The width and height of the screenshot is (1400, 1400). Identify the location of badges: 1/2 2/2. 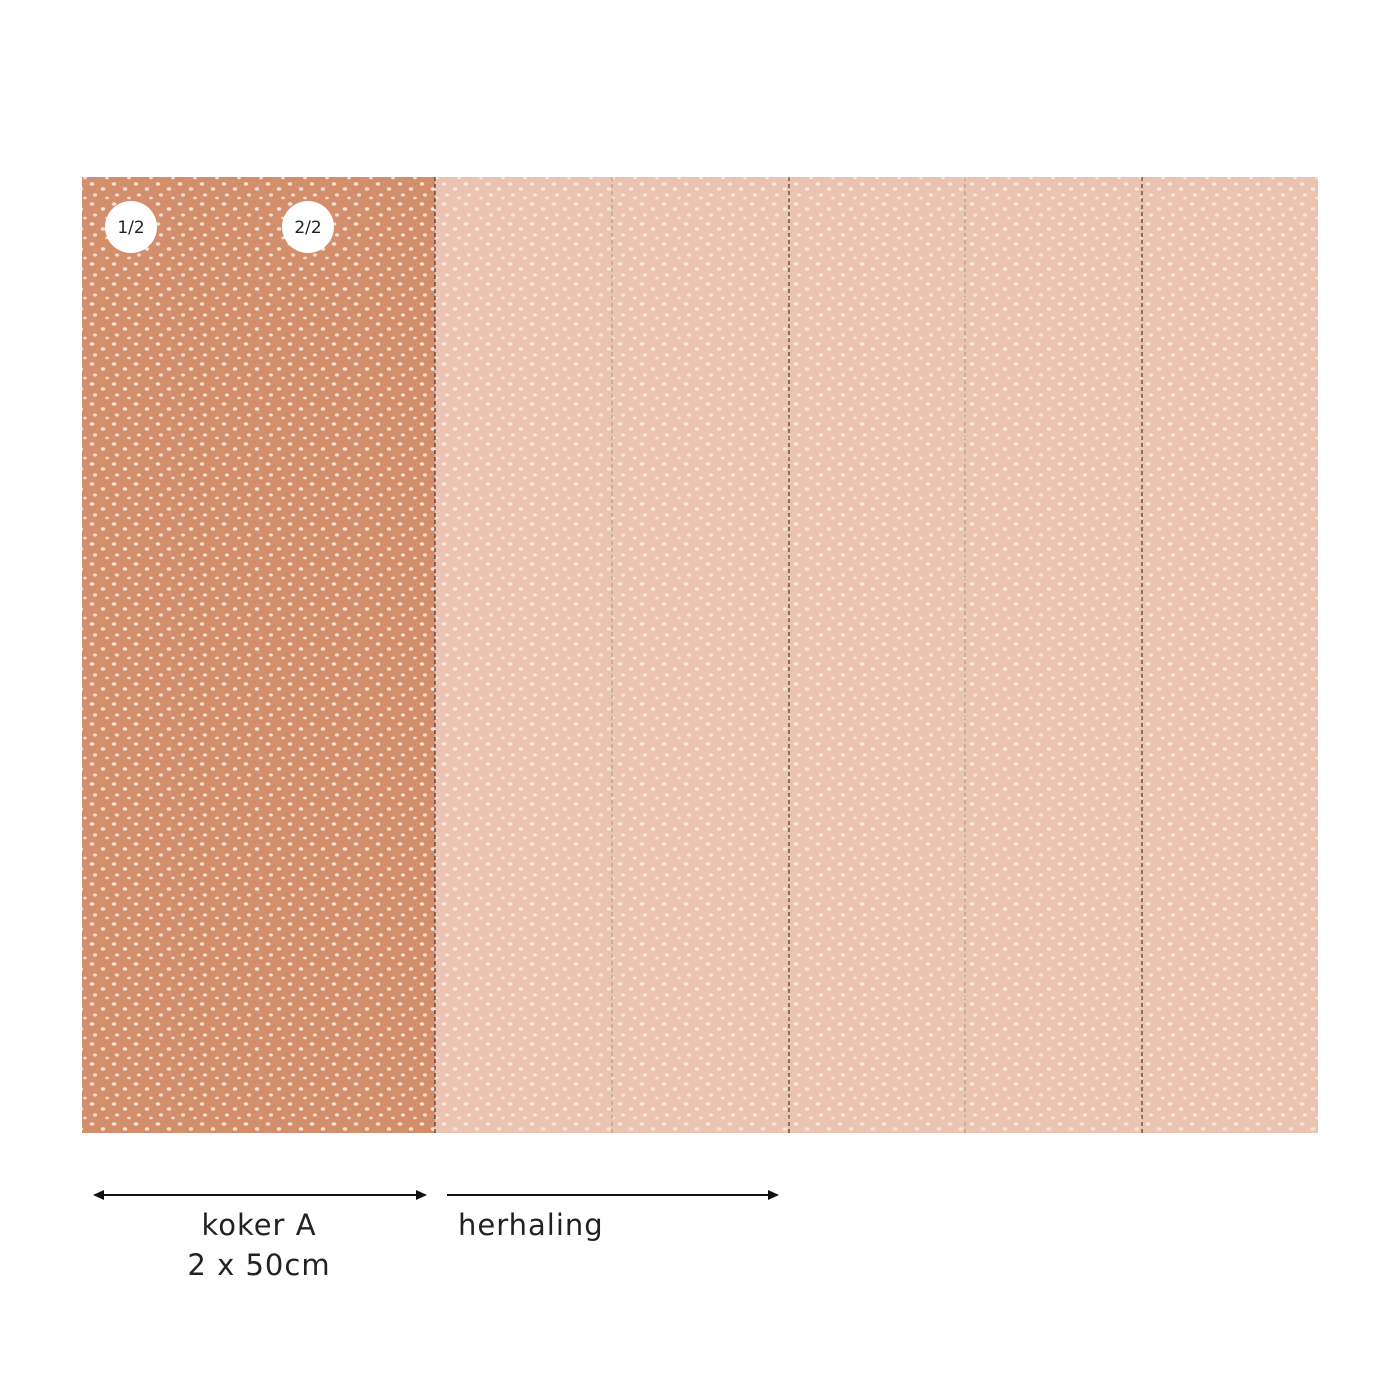
(219, 227).